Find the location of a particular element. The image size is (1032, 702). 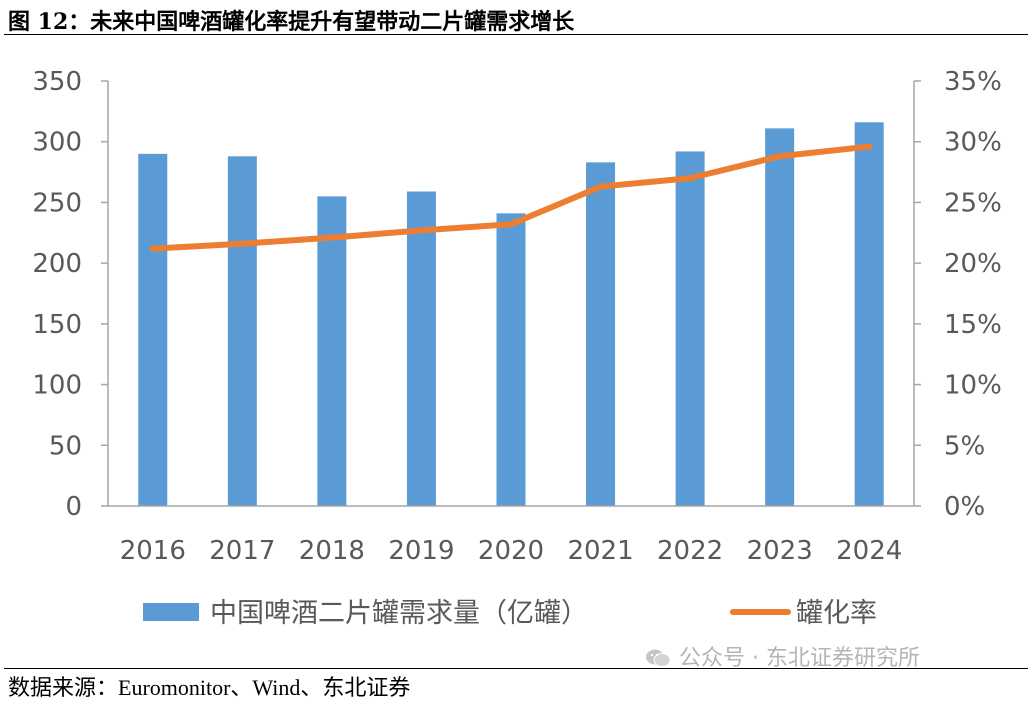

left-tick-label: 200 is located at coordinates (57, 264).